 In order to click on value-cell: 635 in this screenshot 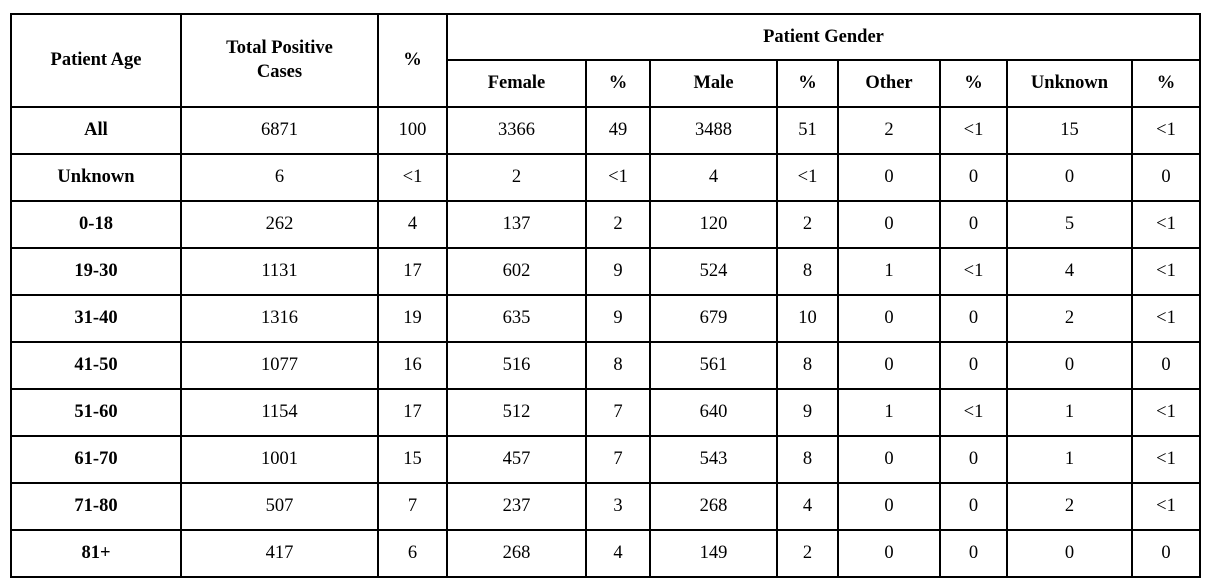, I will do `click(516, 318)`.